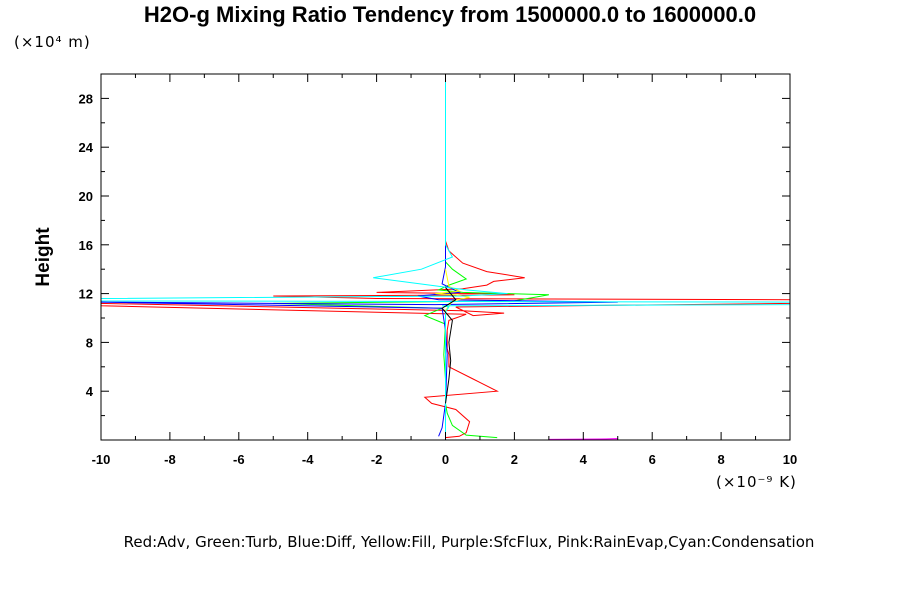  What do you see at coordinates (90, 391) in the screenshot?
I see `y-tick-label: 4` at bounding box center [90, 391].